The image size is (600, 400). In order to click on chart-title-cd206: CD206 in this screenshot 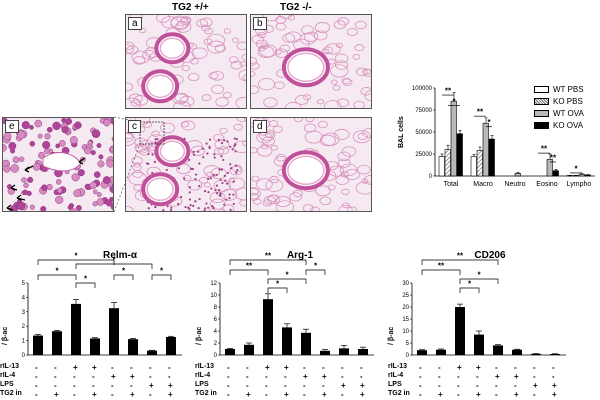, I will do `click(490, 255)`.